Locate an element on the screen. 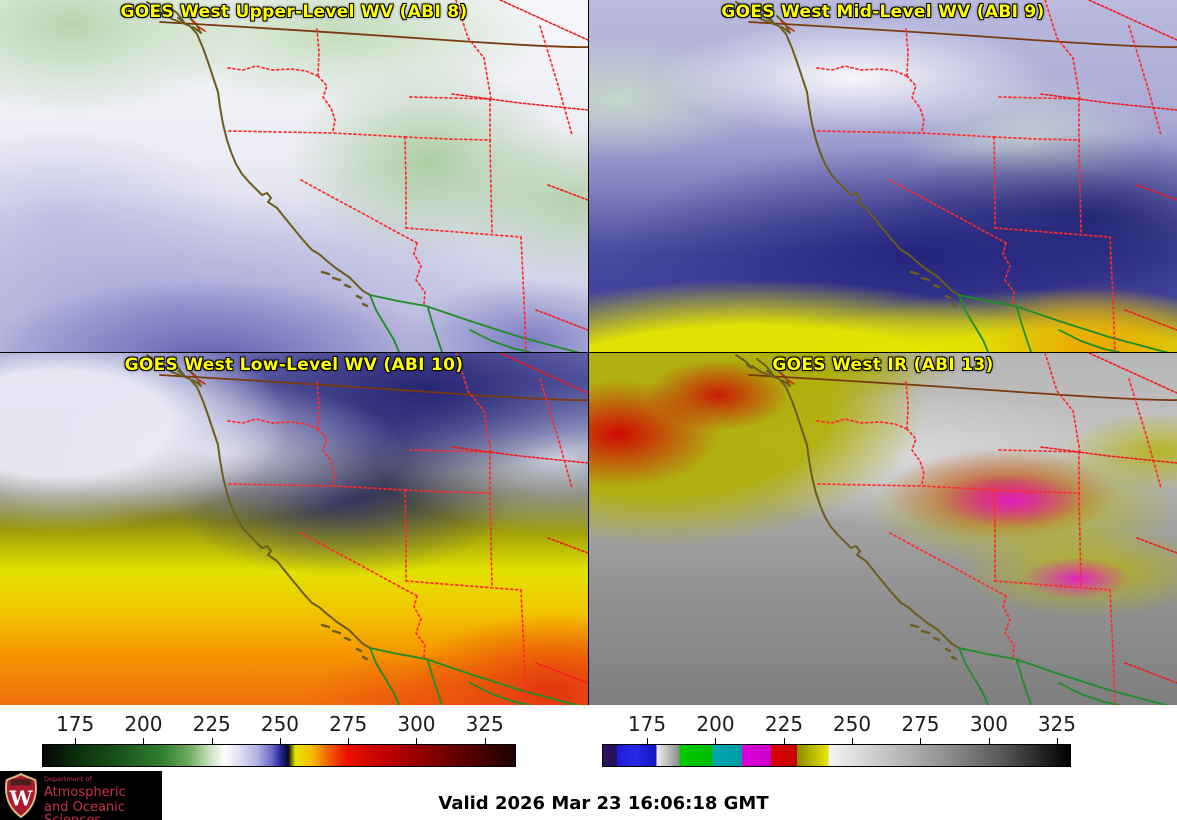 The width and height of the screenshot is (1177, 820). panel-title-upper-wv: GOES West Upper-Level WV (ABI 8) is located at coordinates (294, 12).